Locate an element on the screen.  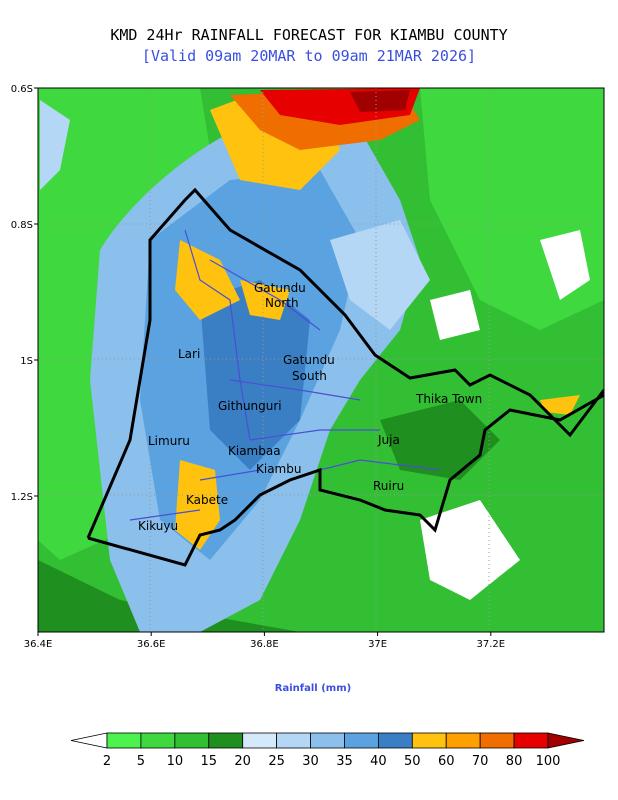
colorbar: 2 5 10 15 20 25 30 35 40 50 60 70 80 100 is located at coordinates (327, 750).